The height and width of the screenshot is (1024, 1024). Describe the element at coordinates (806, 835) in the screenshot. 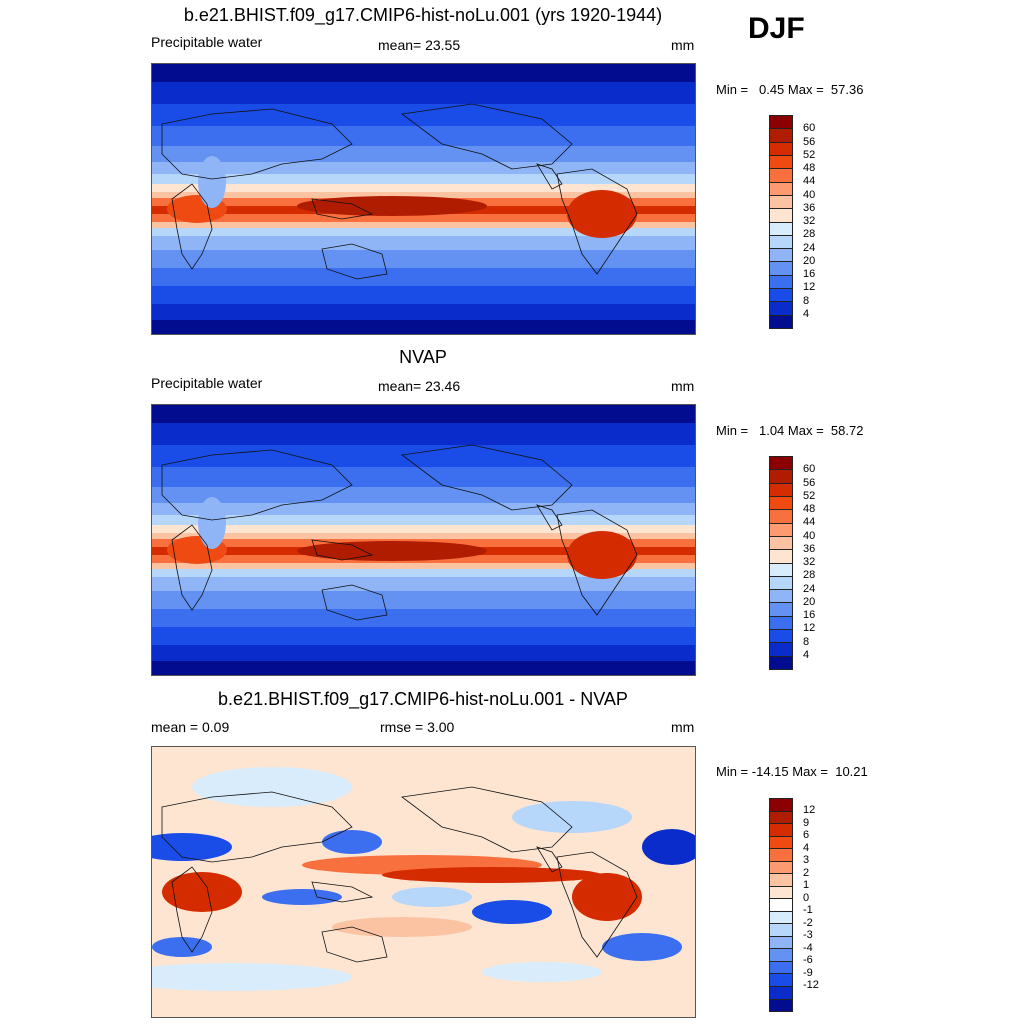

I see `colorbar-tick-label: 6` at that location.